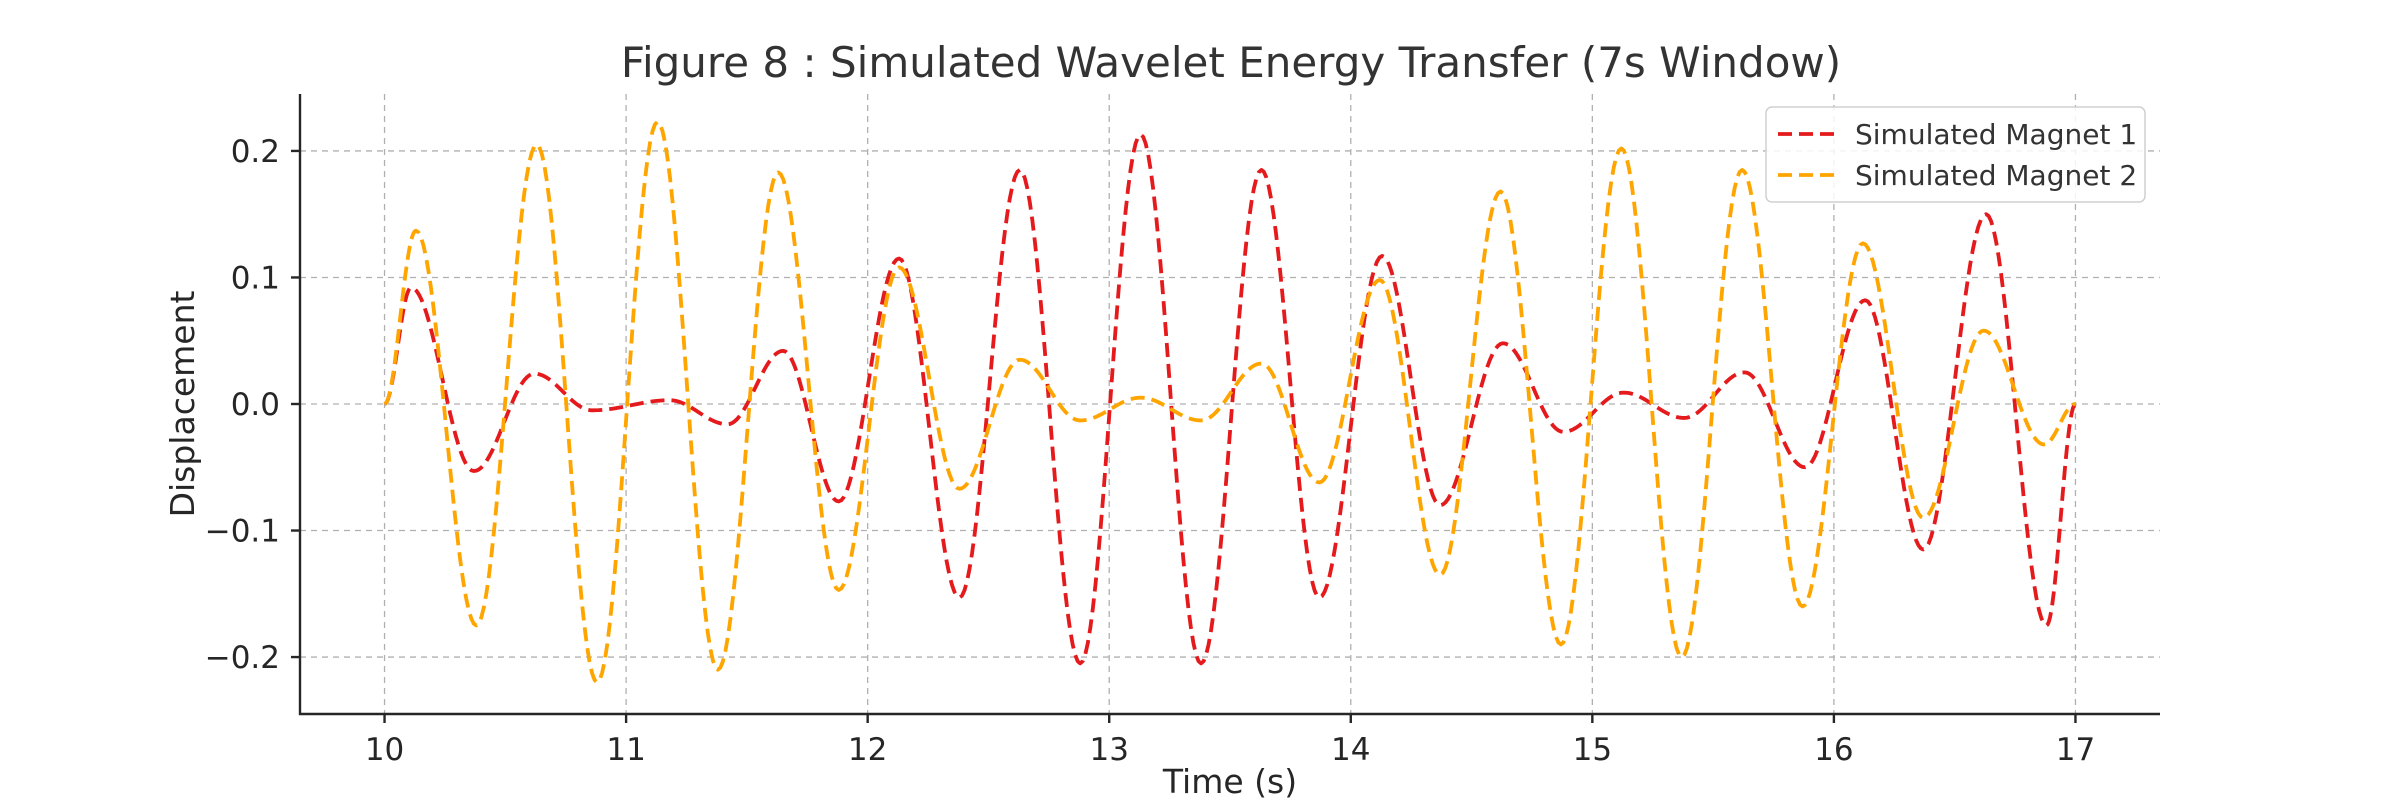 Image resolution: width=2400 pixels, height=804 pixels. I want to click on y-tick-label: −0.1, so click(242, 532).